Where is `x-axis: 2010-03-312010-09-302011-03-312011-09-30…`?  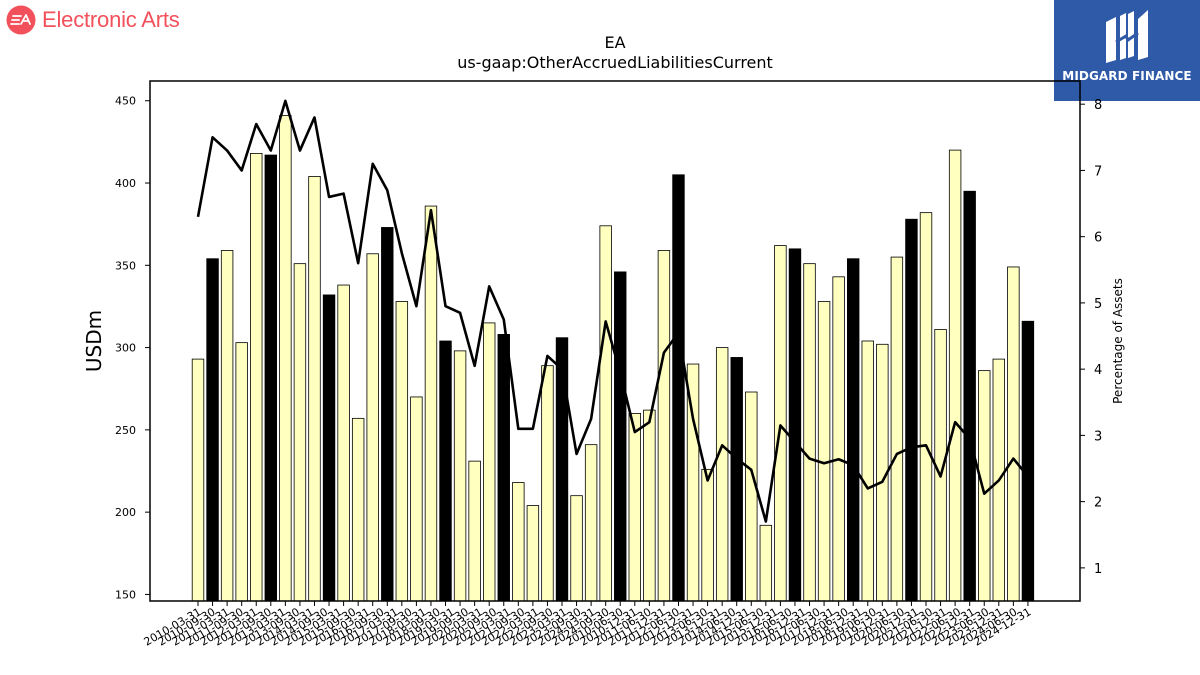
x-axis: 2010-03-312010-09-302011-03-312011-09-30… is located at coordinates (587, 625).